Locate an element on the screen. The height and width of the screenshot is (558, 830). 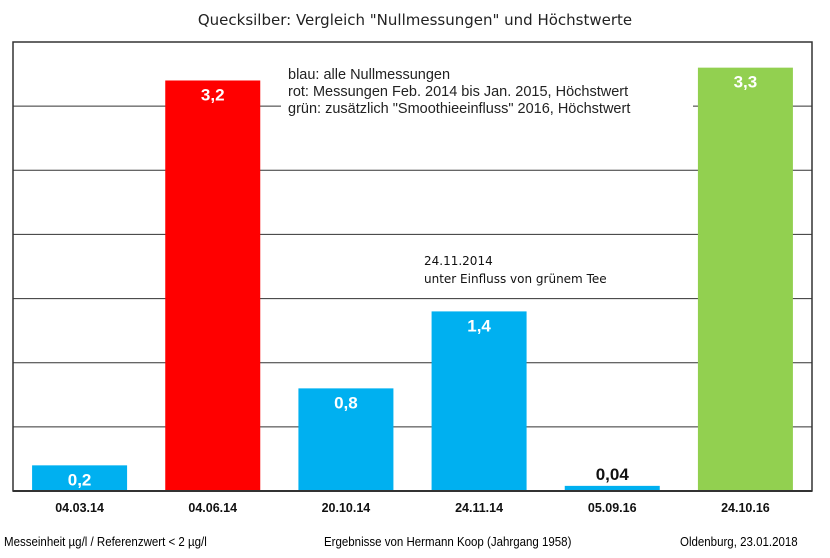
data-label: 1,4 is located at coordinates (479, 325).